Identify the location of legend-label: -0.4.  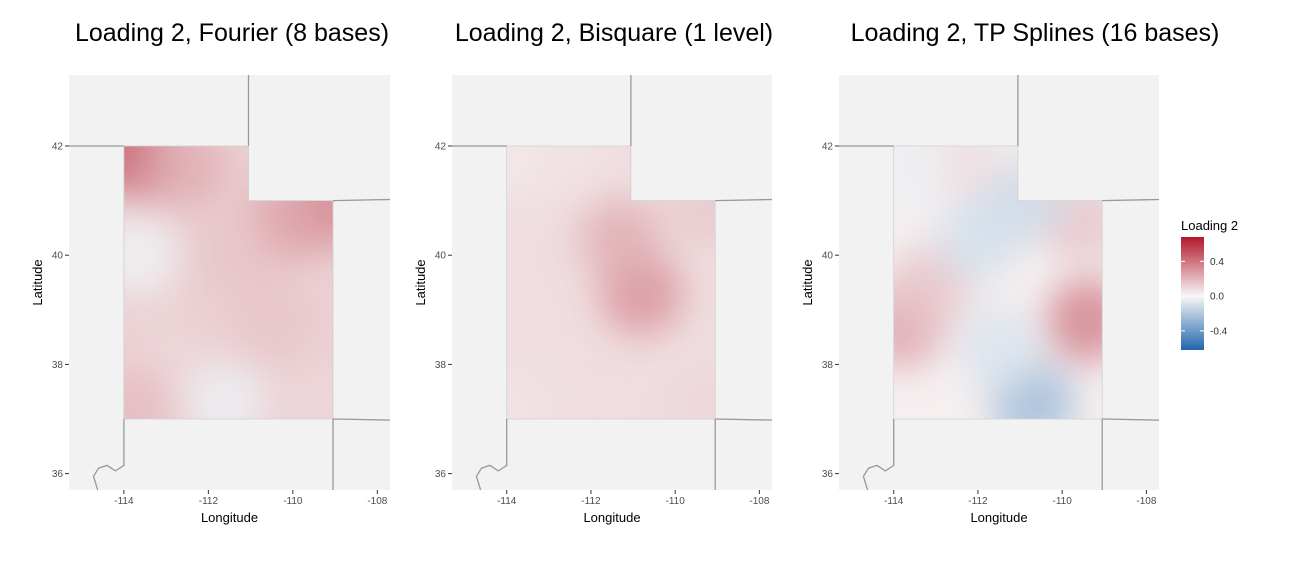
(1219, 331).